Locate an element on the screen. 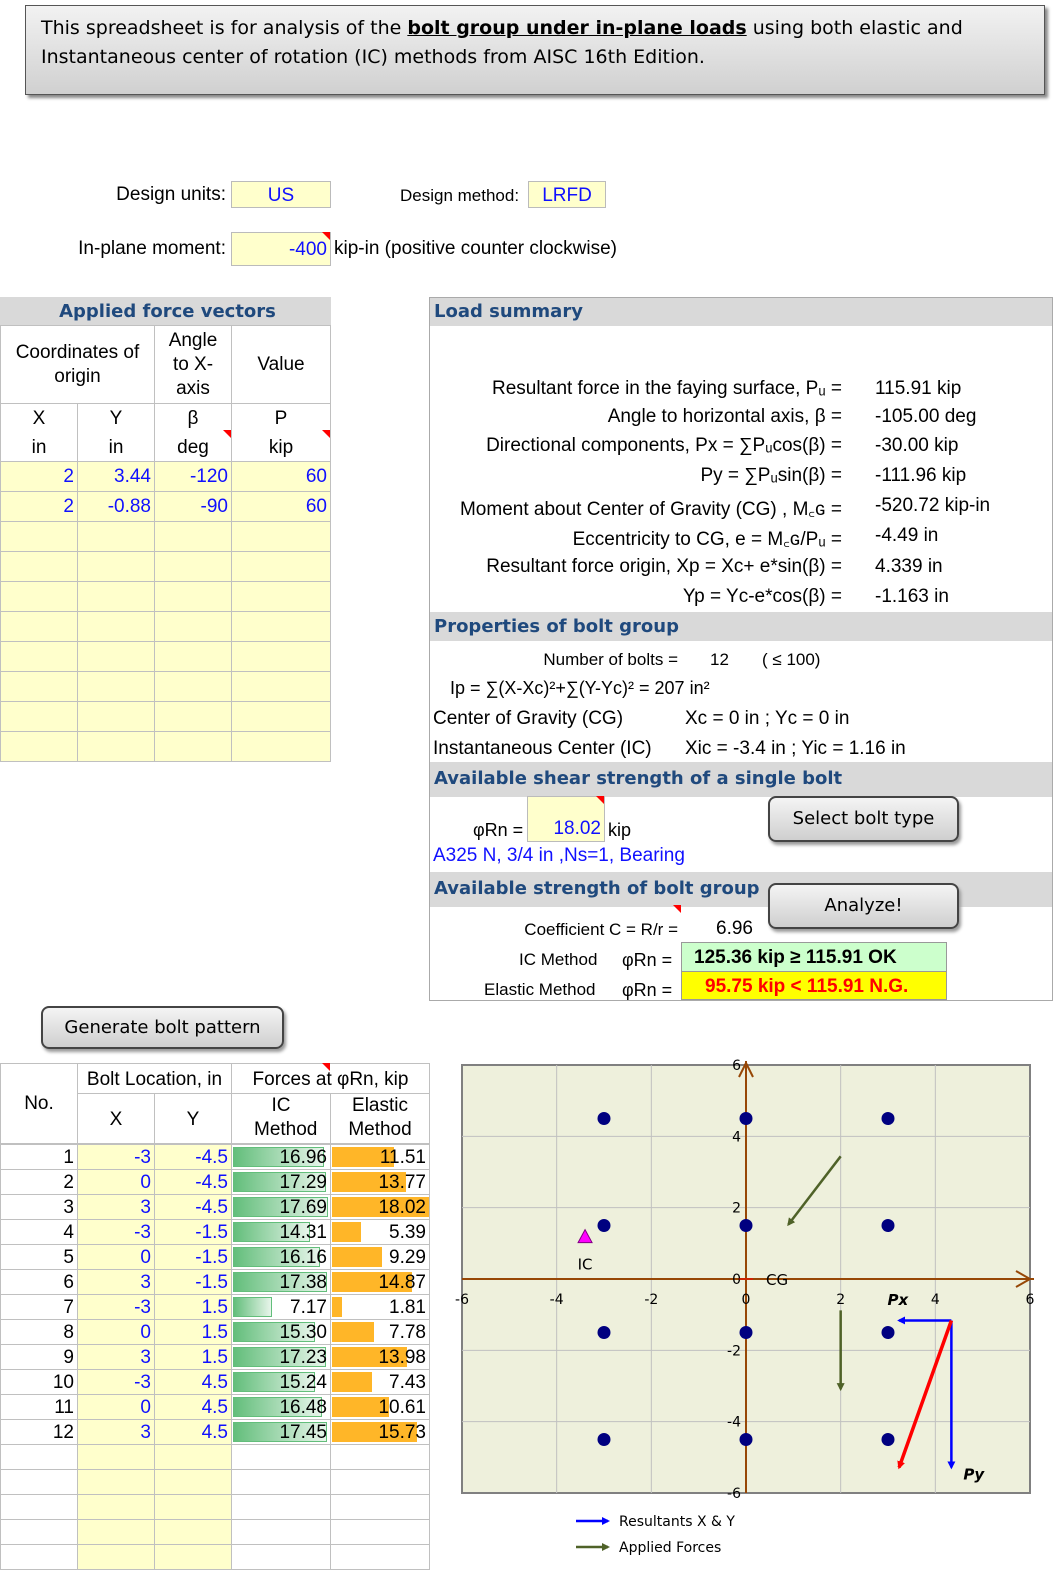 This screenshot has width=1056, height=1572. header-bolt-location: Bolt Location, in is located at coordinates (154, 1078).